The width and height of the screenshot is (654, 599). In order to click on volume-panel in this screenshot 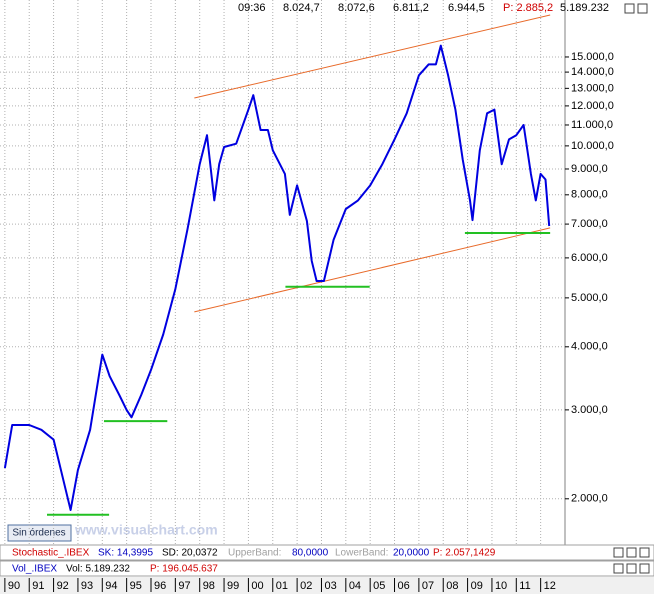, I will do `click(327, 568)`.